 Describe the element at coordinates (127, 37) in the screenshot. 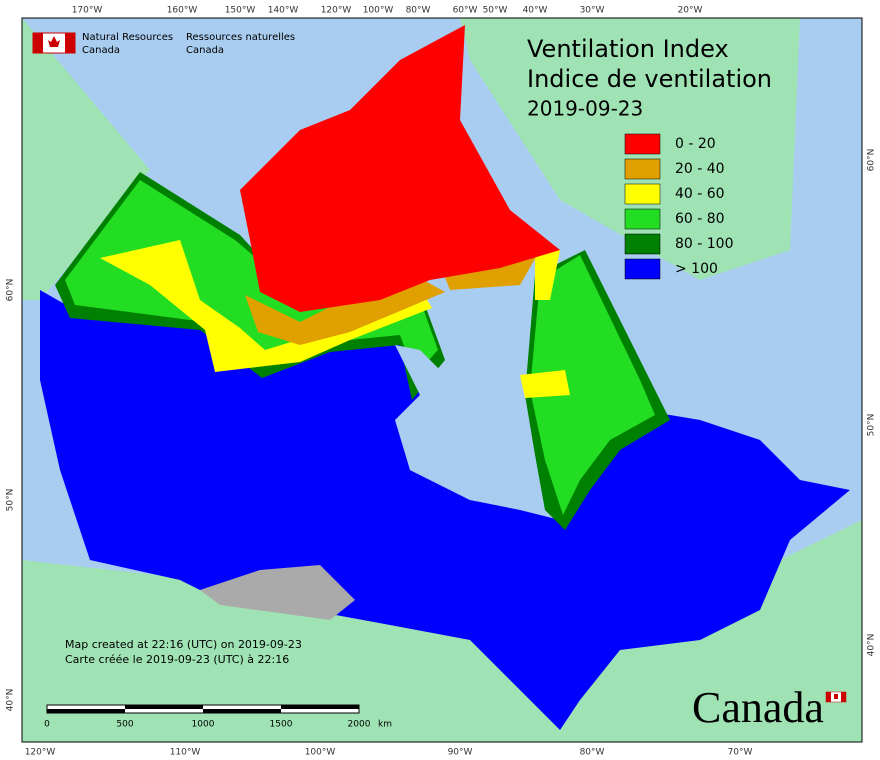

I see `agency-en: Natural Resources` at that location.